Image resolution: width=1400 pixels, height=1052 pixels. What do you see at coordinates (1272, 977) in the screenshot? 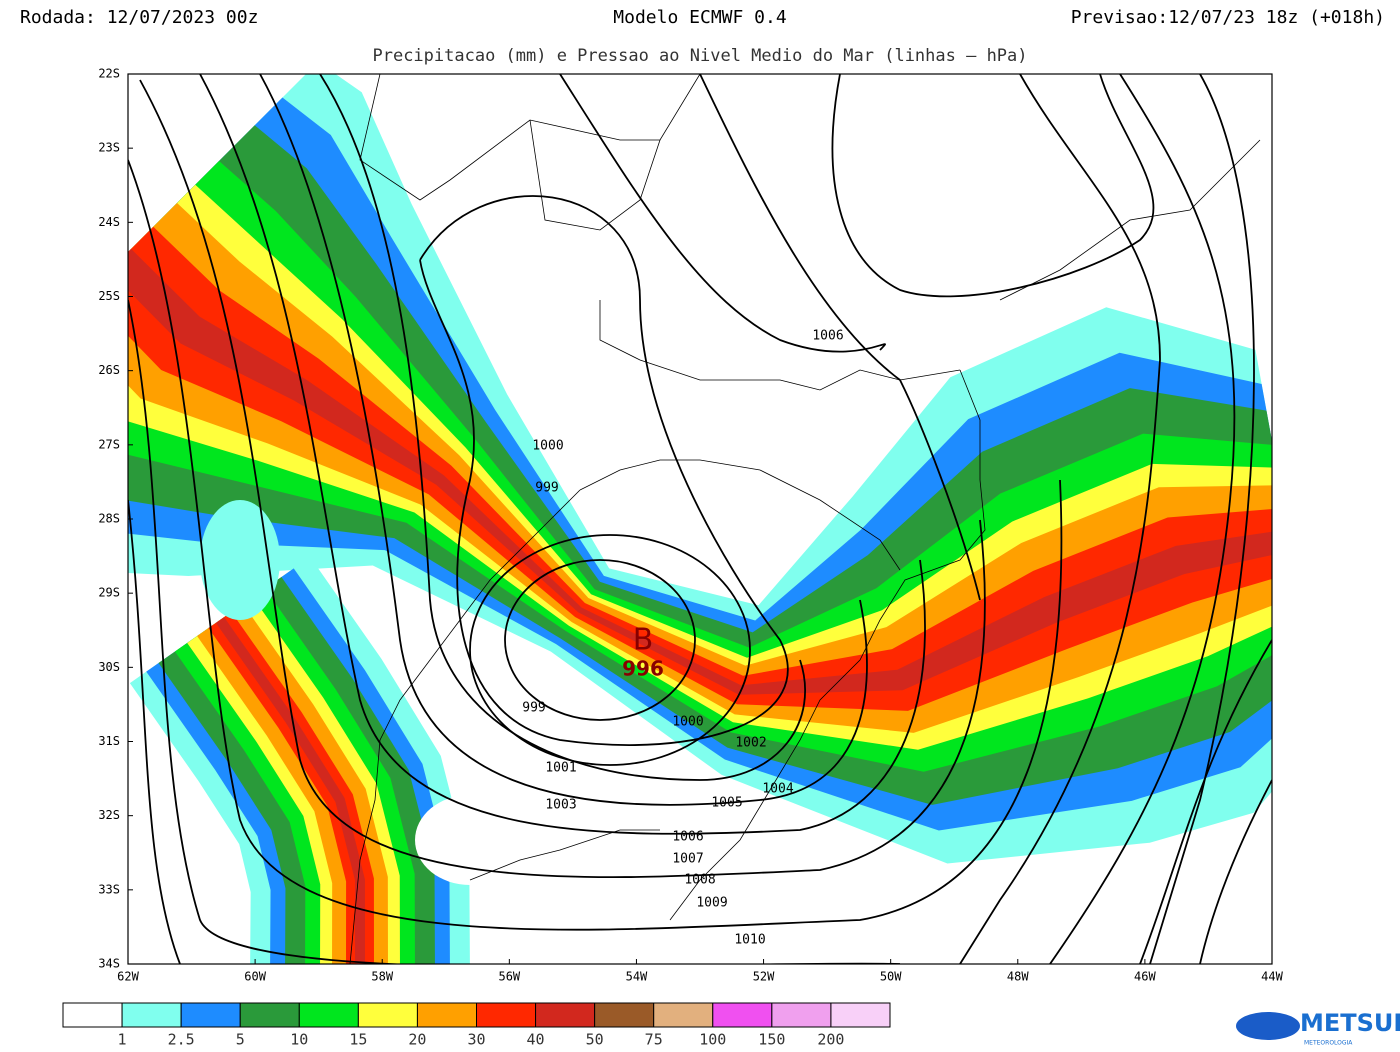
I see `lon-label: 44W` at bounding box center [1272, 977].